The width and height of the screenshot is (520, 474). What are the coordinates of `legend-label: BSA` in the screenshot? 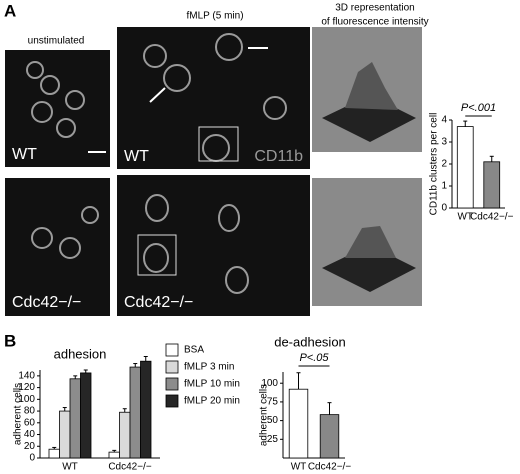 It's located at (194, 350).